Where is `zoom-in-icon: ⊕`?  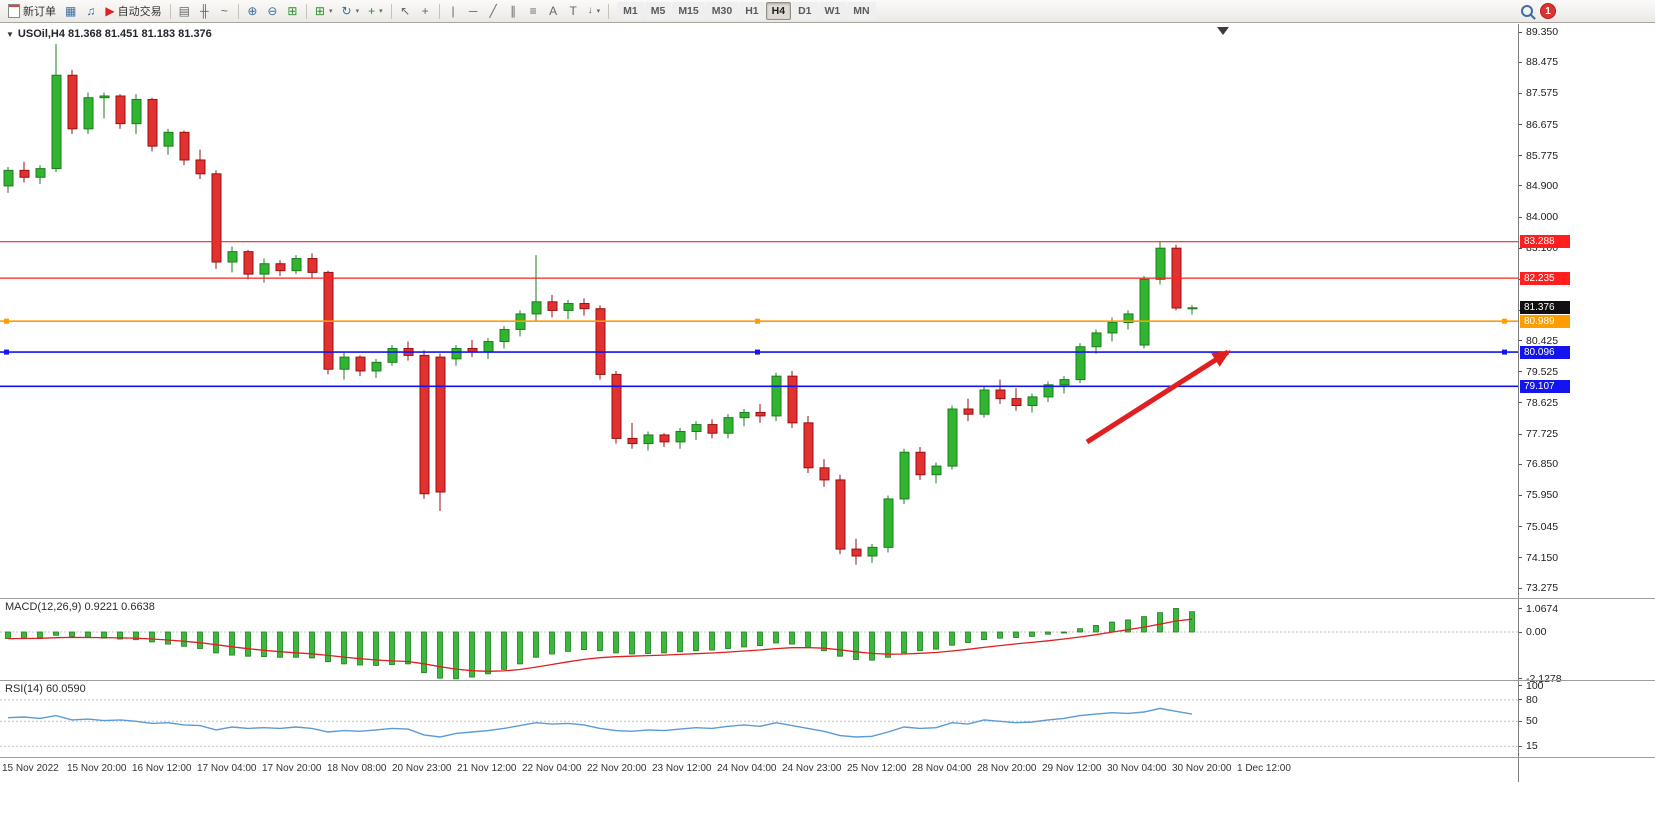
zoom-in-icon: ⊕ is located at coordinates (252, 11).